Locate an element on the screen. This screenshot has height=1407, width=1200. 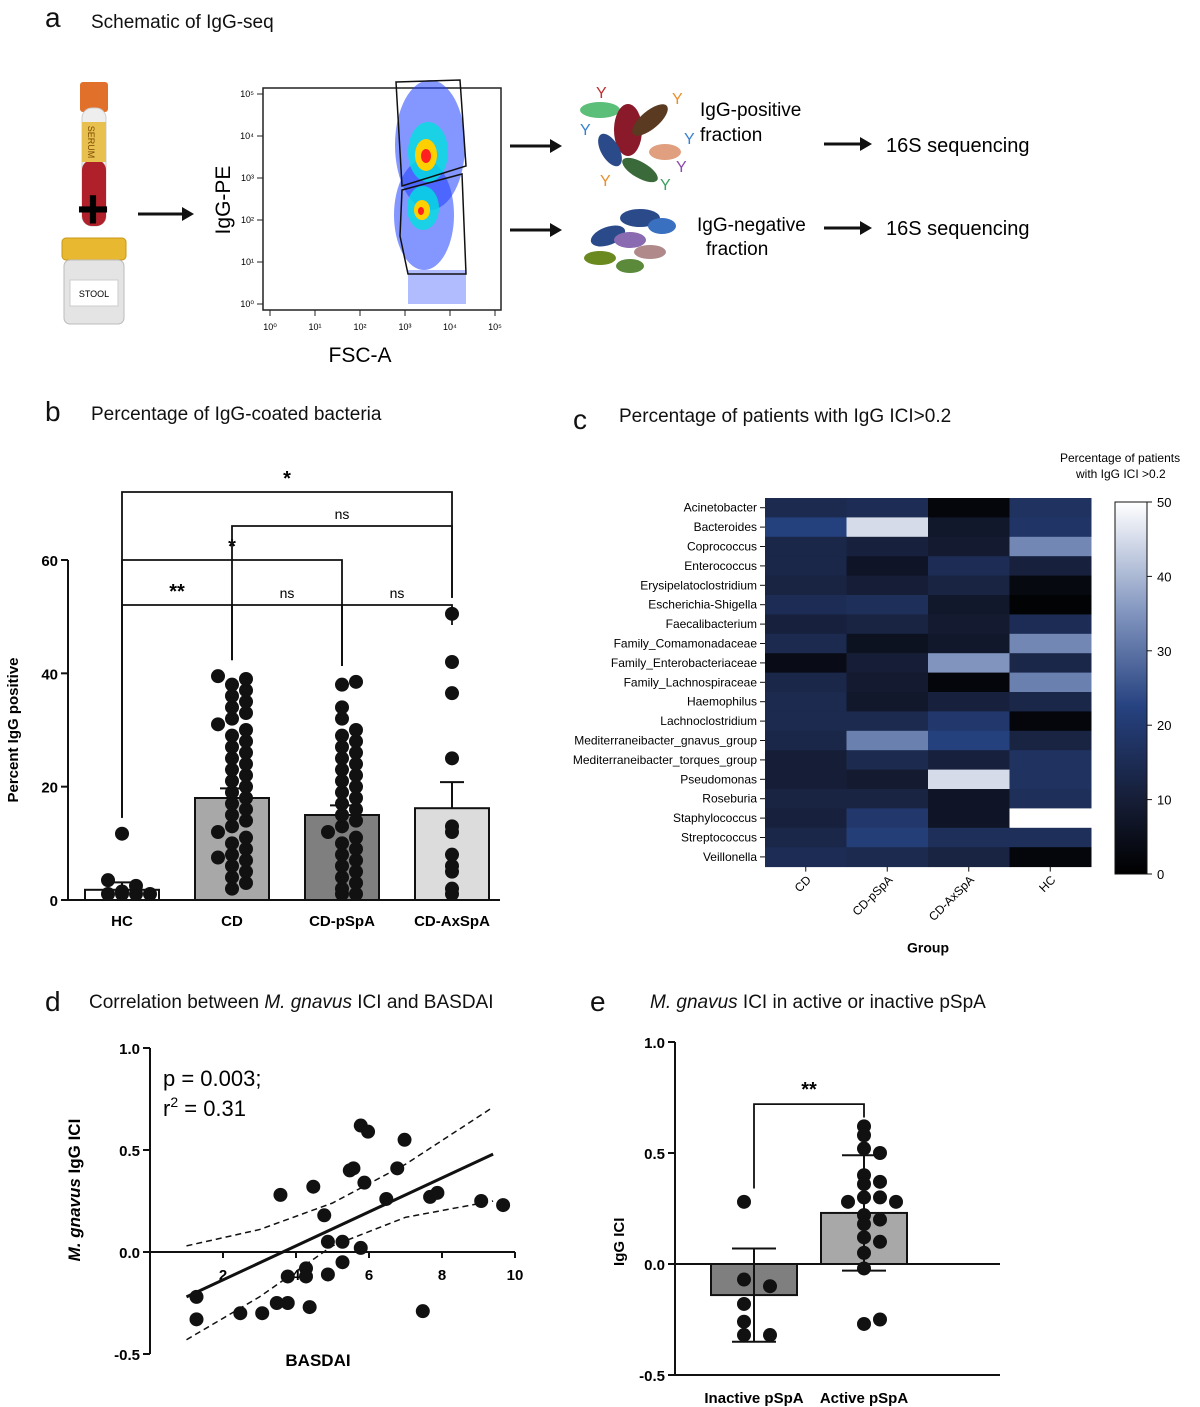
igg-negative-gate is located at coordinates (433, 224).